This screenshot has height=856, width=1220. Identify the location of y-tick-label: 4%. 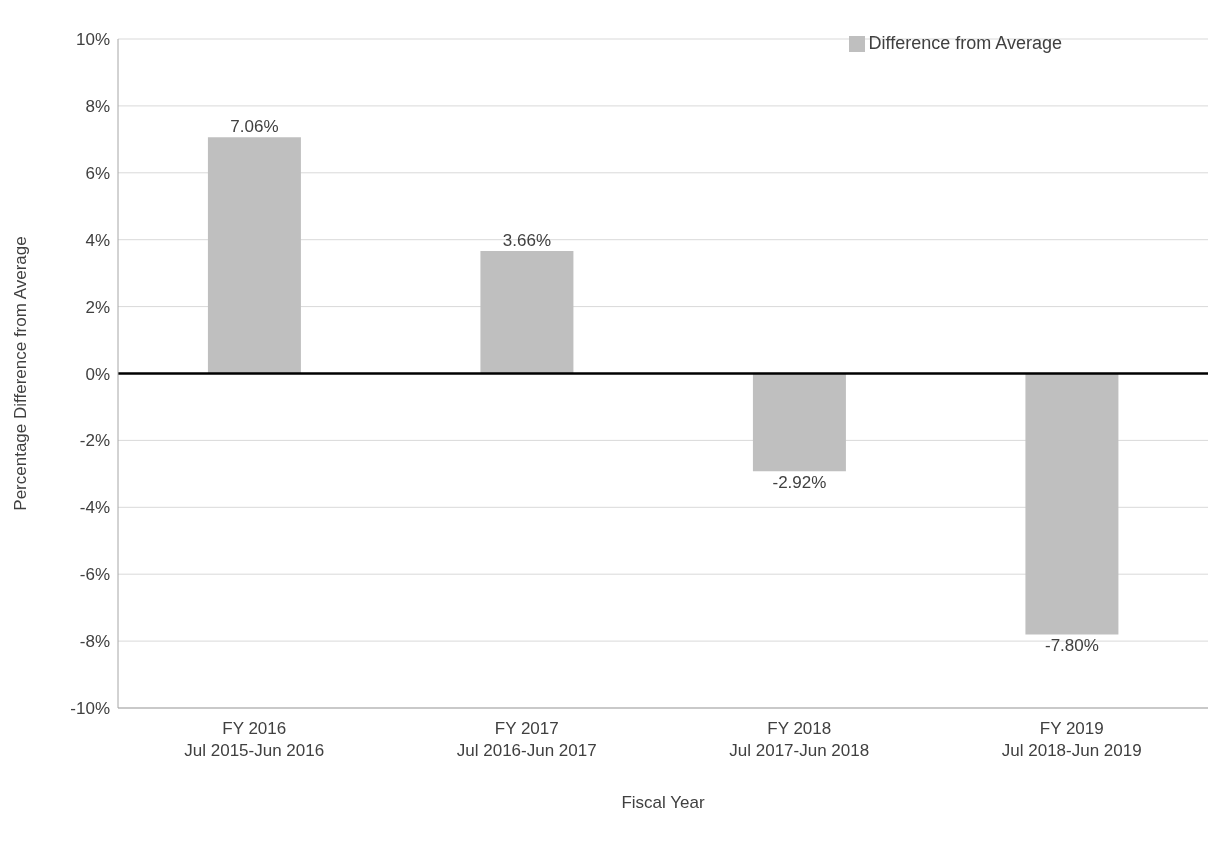
(97, 240).